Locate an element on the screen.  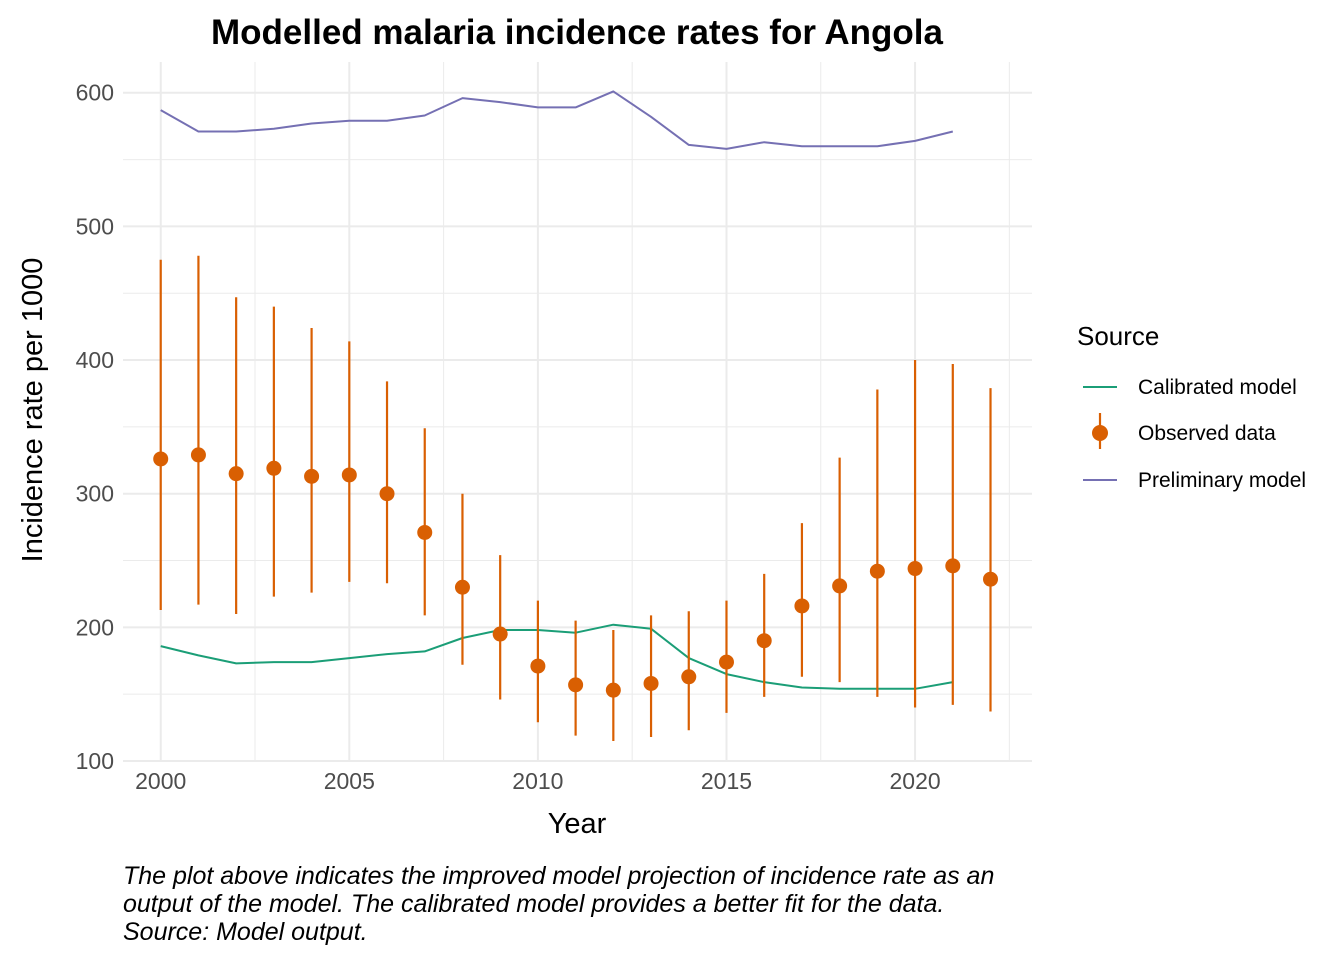
x-tick-label: 2020 is located at coordinates (914, 781).